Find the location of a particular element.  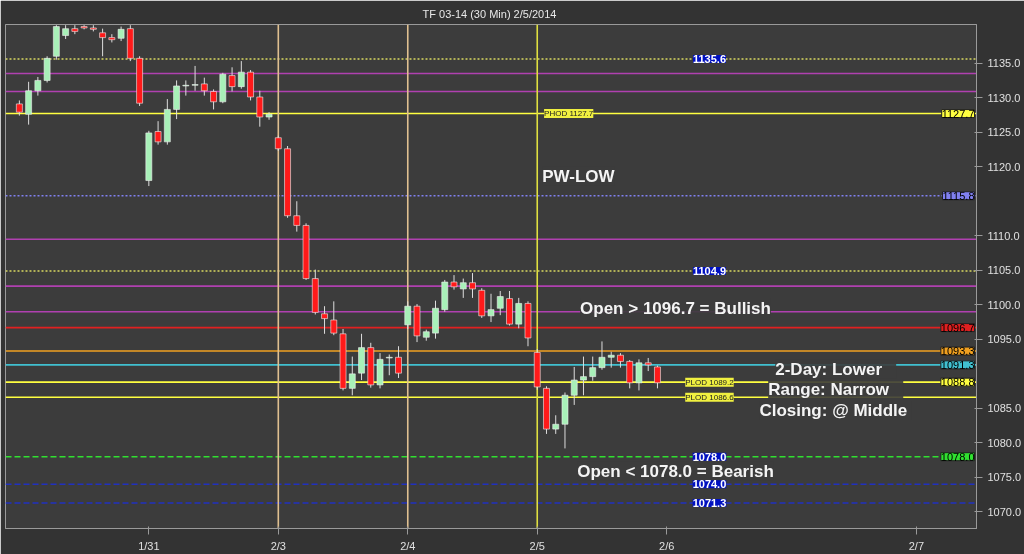

y-tick-label: 1105.0 is located at coordinates (1004, 270).